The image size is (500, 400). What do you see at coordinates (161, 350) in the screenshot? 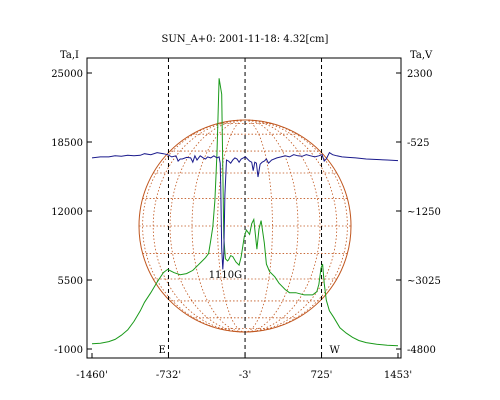
I see `limb-label: E` at bounding box center [161, 350].